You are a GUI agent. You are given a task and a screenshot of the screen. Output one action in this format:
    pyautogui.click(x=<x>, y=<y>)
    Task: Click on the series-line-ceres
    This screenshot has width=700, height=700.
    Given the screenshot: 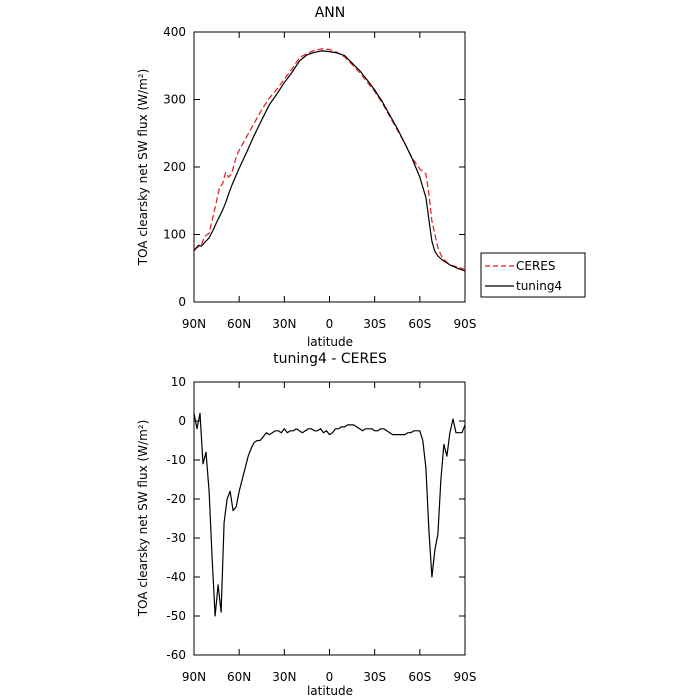 What is the action you would take?
    pyautogui.click(x=329, y=159)
    